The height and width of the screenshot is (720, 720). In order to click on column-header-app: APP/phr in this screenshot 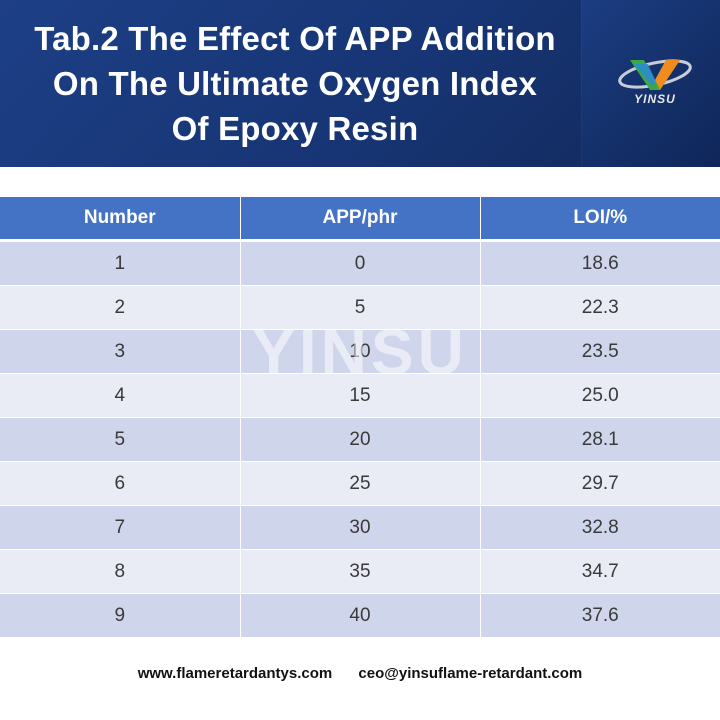, I will do `click(360, 219)`.